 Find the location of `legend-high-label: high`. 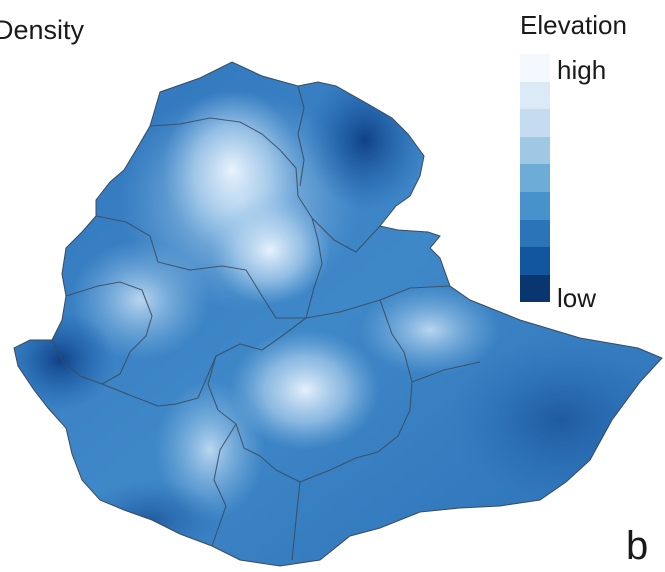

legend-high-label: high is located at coordinates (582, 70).